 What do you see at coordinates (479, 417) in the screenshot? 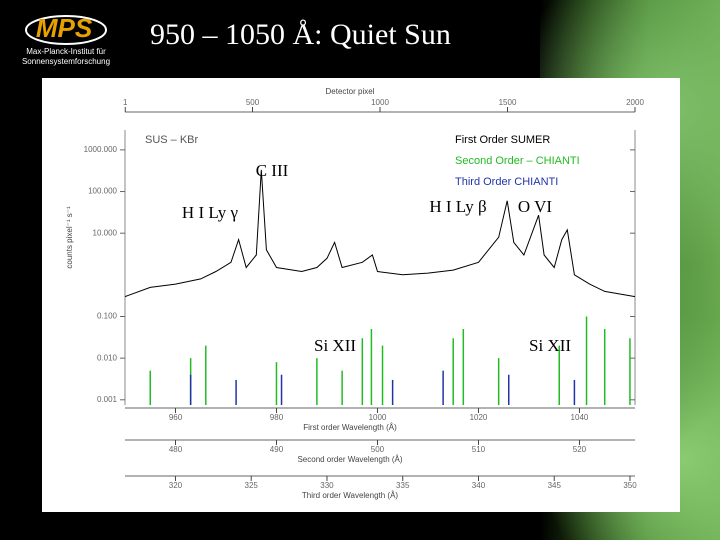
I see `x-tick-label: 1020` at bounding box center [479, 417].